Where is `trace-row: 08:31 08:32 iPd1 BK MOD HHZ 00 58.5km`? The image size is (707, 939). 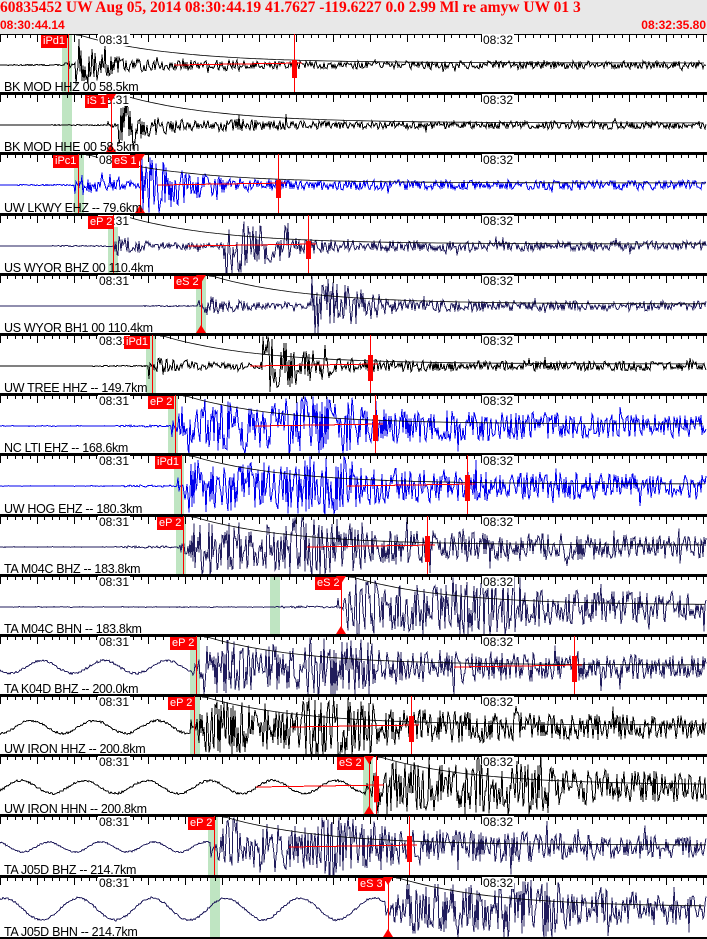
trace-row: 08:31 08:32 iPd1 BK MOD HHZ 00 58.5km is located at coordinates (353, 64).